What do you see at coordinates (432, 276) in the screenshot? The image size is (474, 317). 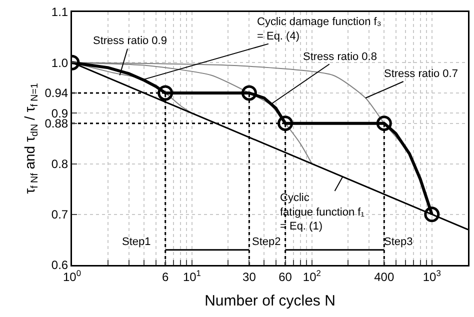 I see `x-tick-label: 10$^{3}$` at bounding box center [432, 276].